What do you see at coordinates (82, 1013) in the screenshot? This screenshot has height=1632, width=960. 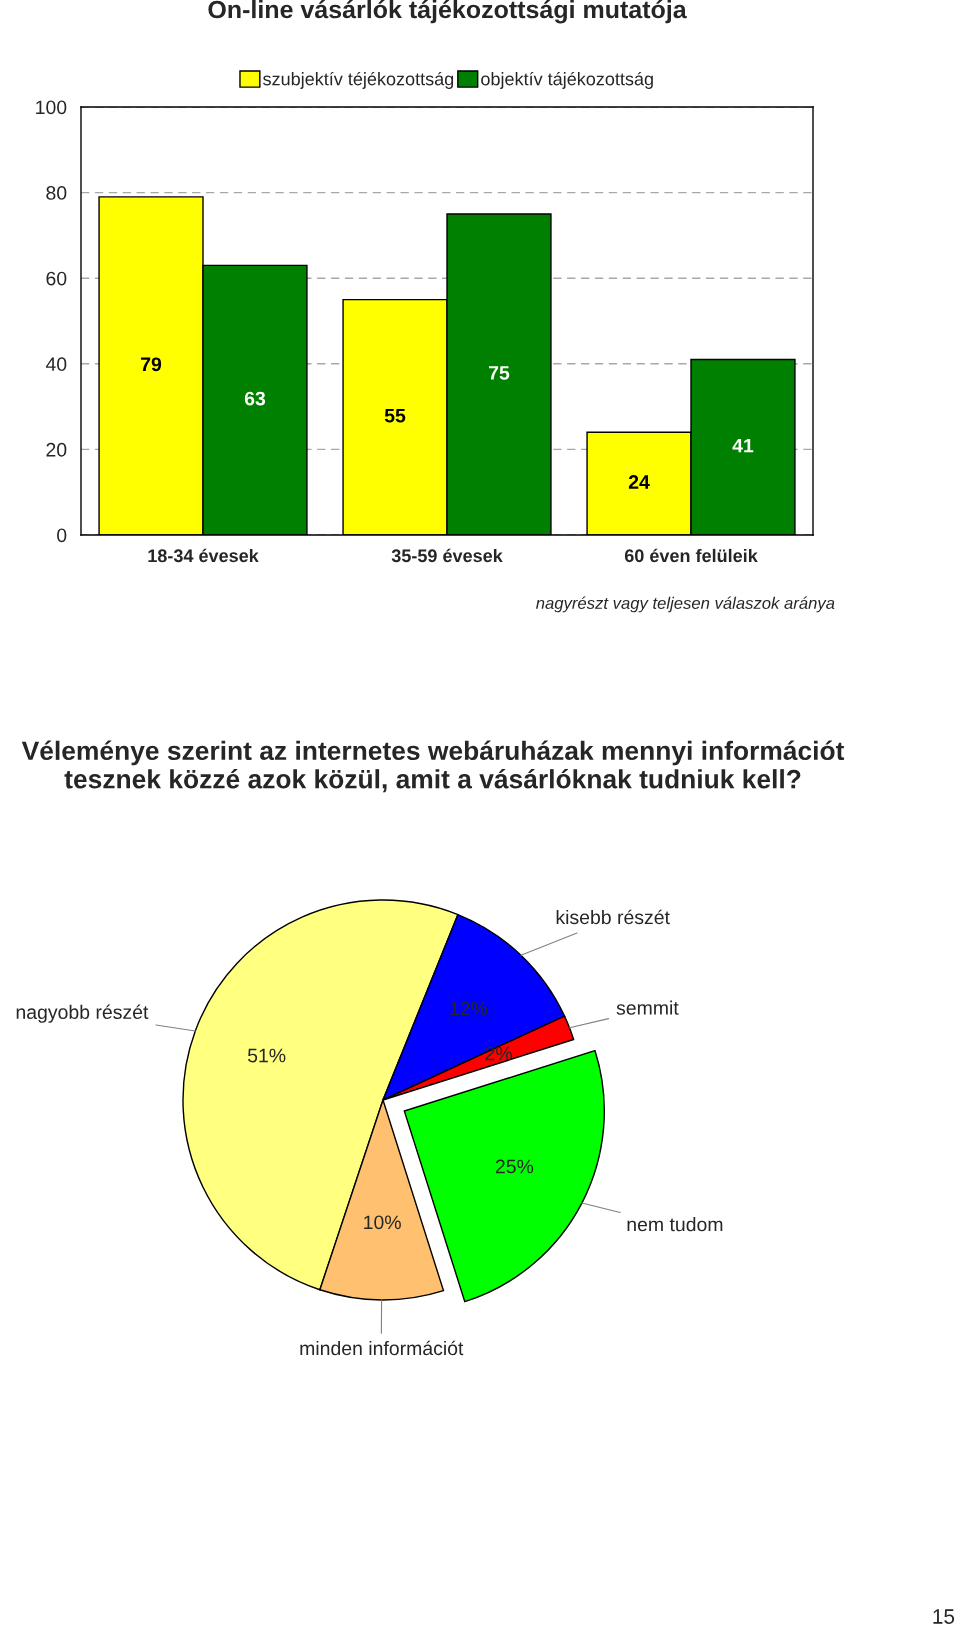 I see `slice-label: nagyobb részét` at bounding box center [82, 1013].